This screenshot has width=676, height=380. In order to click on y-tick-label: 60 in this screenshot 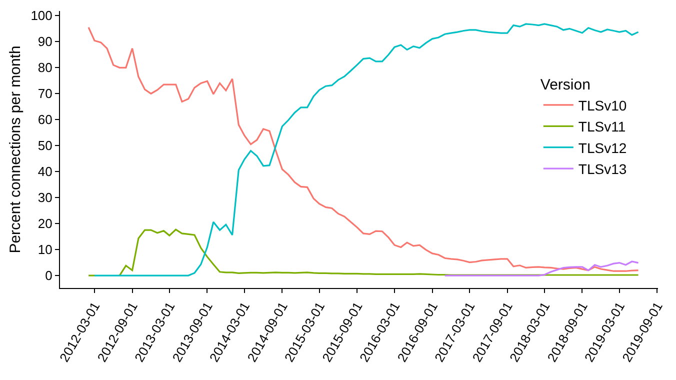, I will do `click(45, 120)`.